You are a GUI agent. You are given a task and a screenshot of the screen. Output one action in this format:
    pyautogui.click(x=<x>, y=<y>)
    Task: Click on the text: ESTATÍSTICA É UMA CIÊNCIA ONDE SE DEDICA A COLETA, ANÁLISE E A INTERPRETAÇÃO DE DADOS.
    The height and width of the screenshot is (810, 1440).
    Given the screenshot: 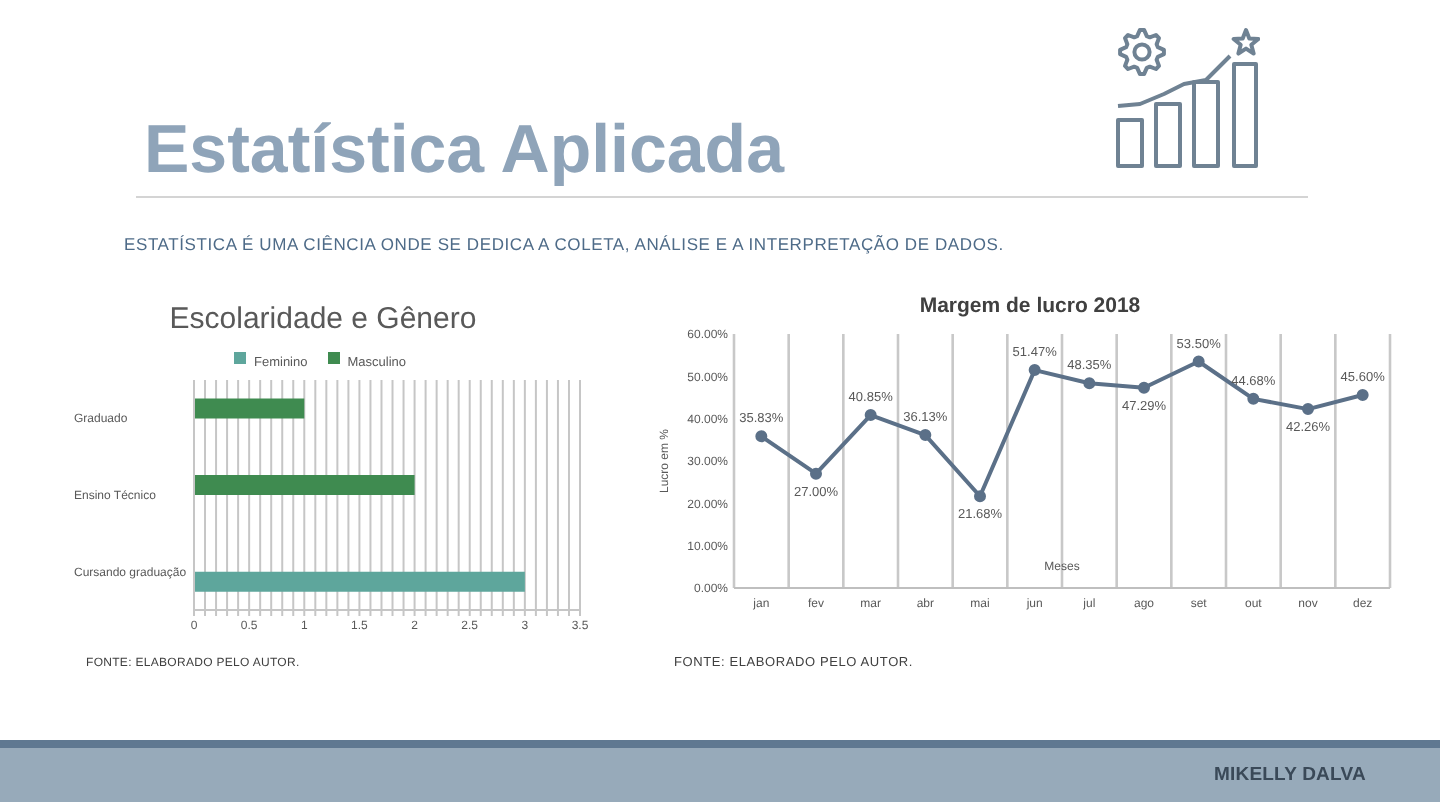 What is the action you would take?
    pyautogui.click(x=564, y=244)
    